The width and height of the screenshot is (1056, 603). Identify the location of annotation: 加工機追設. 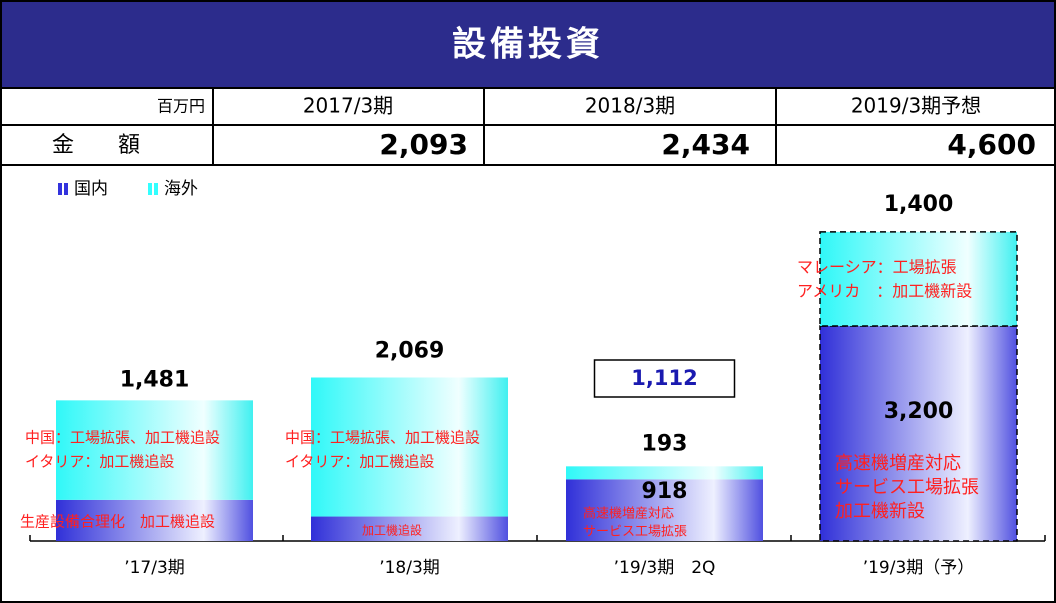
(392, 530).